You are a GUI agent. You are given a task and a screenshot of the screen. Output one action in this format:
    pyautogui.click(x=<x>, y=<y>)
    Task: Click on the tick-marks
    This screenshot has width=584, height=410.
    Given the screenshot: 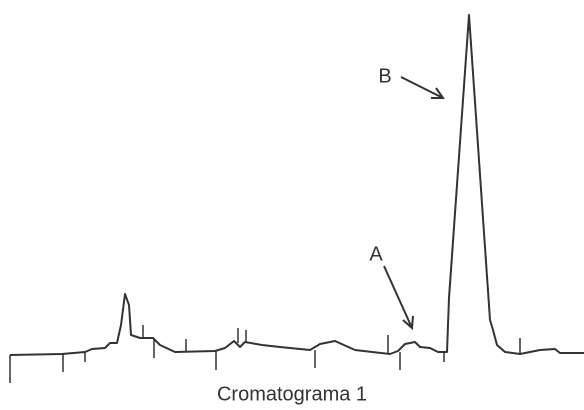 What is the action you would take?
    pyautogui.click(x=265, y=354)
    